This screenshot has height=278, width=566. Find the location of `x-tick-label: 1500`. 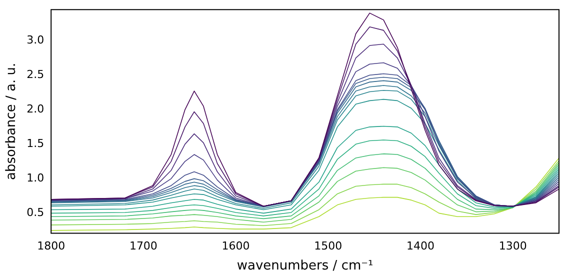

x-tick-label: 1500 is located at coordinates (328, 246).